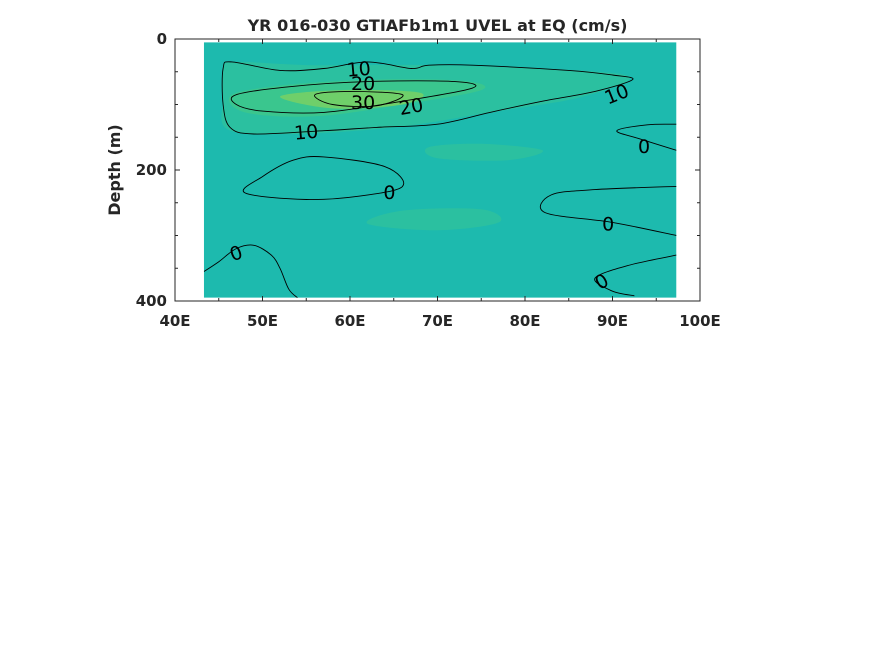  I want to click on x-tick-label: 60E, so click(349, 321).